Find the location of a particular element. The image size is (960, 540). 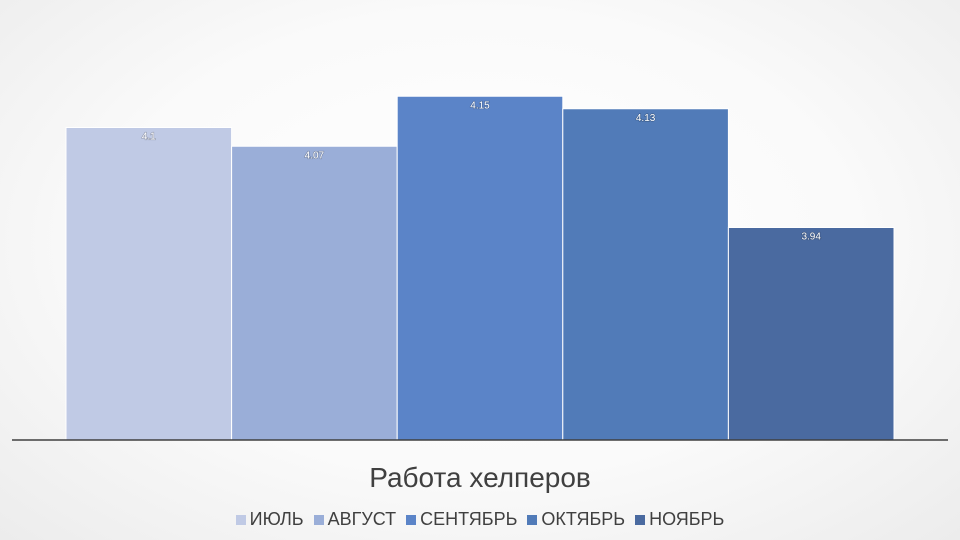

legend-item: ОКТЯБРЬ is located at coordinates (576, 519).